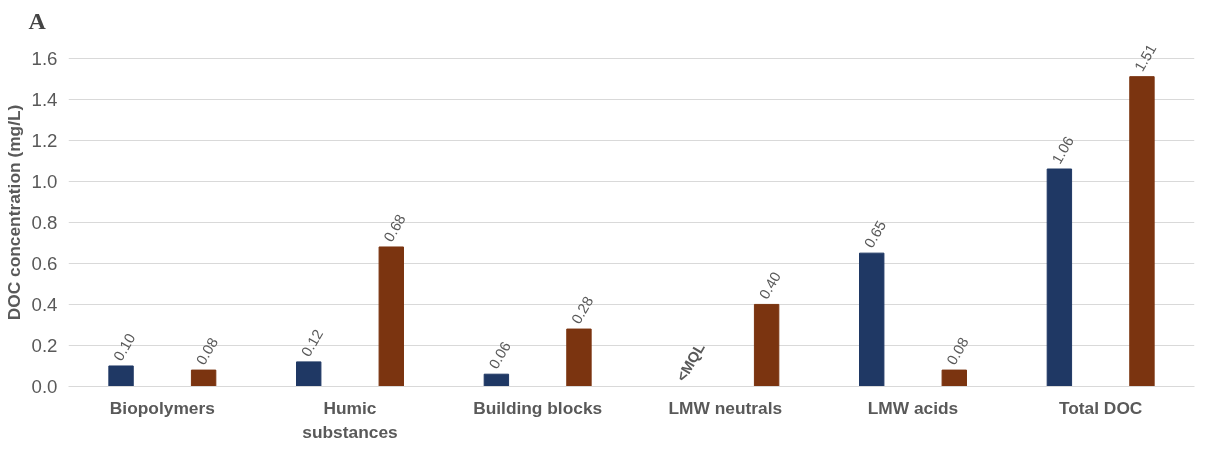 This screenshot has width=1214, height=456. Describe the element at coordinates (44, 58) in the screenshot. I see `y-tick-label: 1.6` at that location.